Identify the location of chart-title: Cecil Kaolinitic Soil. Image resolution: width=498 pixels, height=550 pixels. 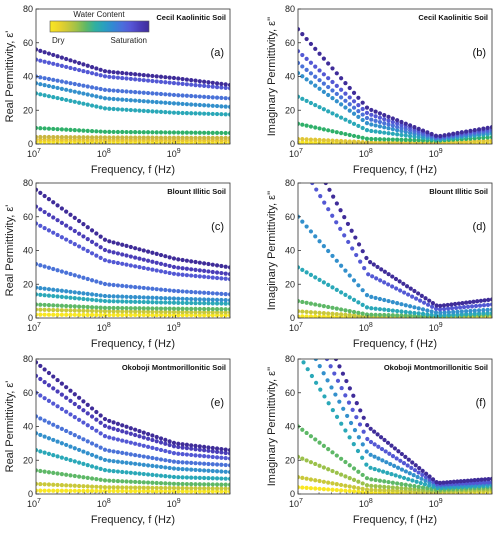
(191, 17).